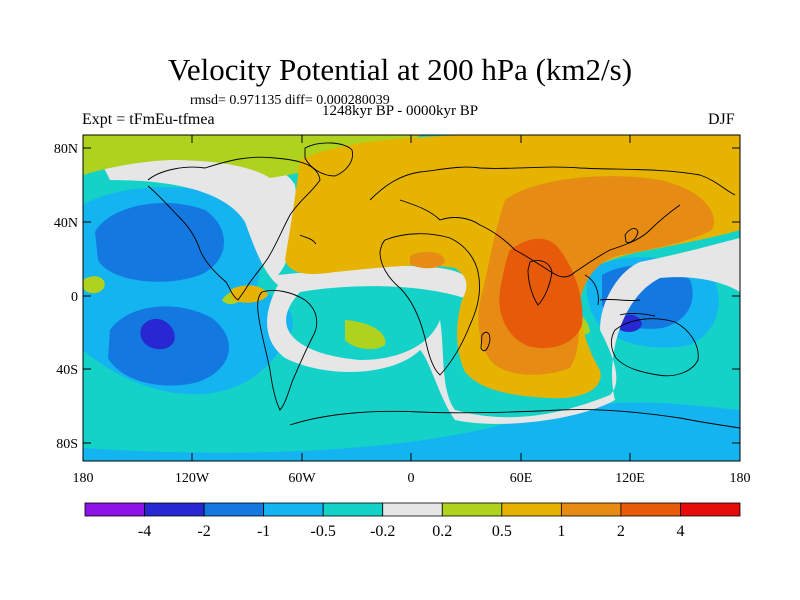 The image size is (800, 600). I want to click on lon-label-60e: 60E, so click(521, 478).